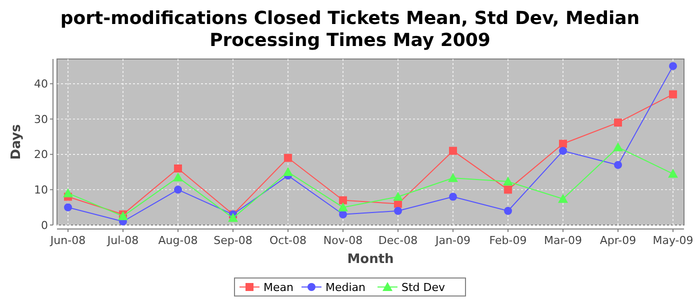 The width and height of the screenshot is (700, 300). What do you see at coordinates (618, 240) in the screenshot?
I see `x-tick-label: Apr-09` at bounding box center [618, 240].